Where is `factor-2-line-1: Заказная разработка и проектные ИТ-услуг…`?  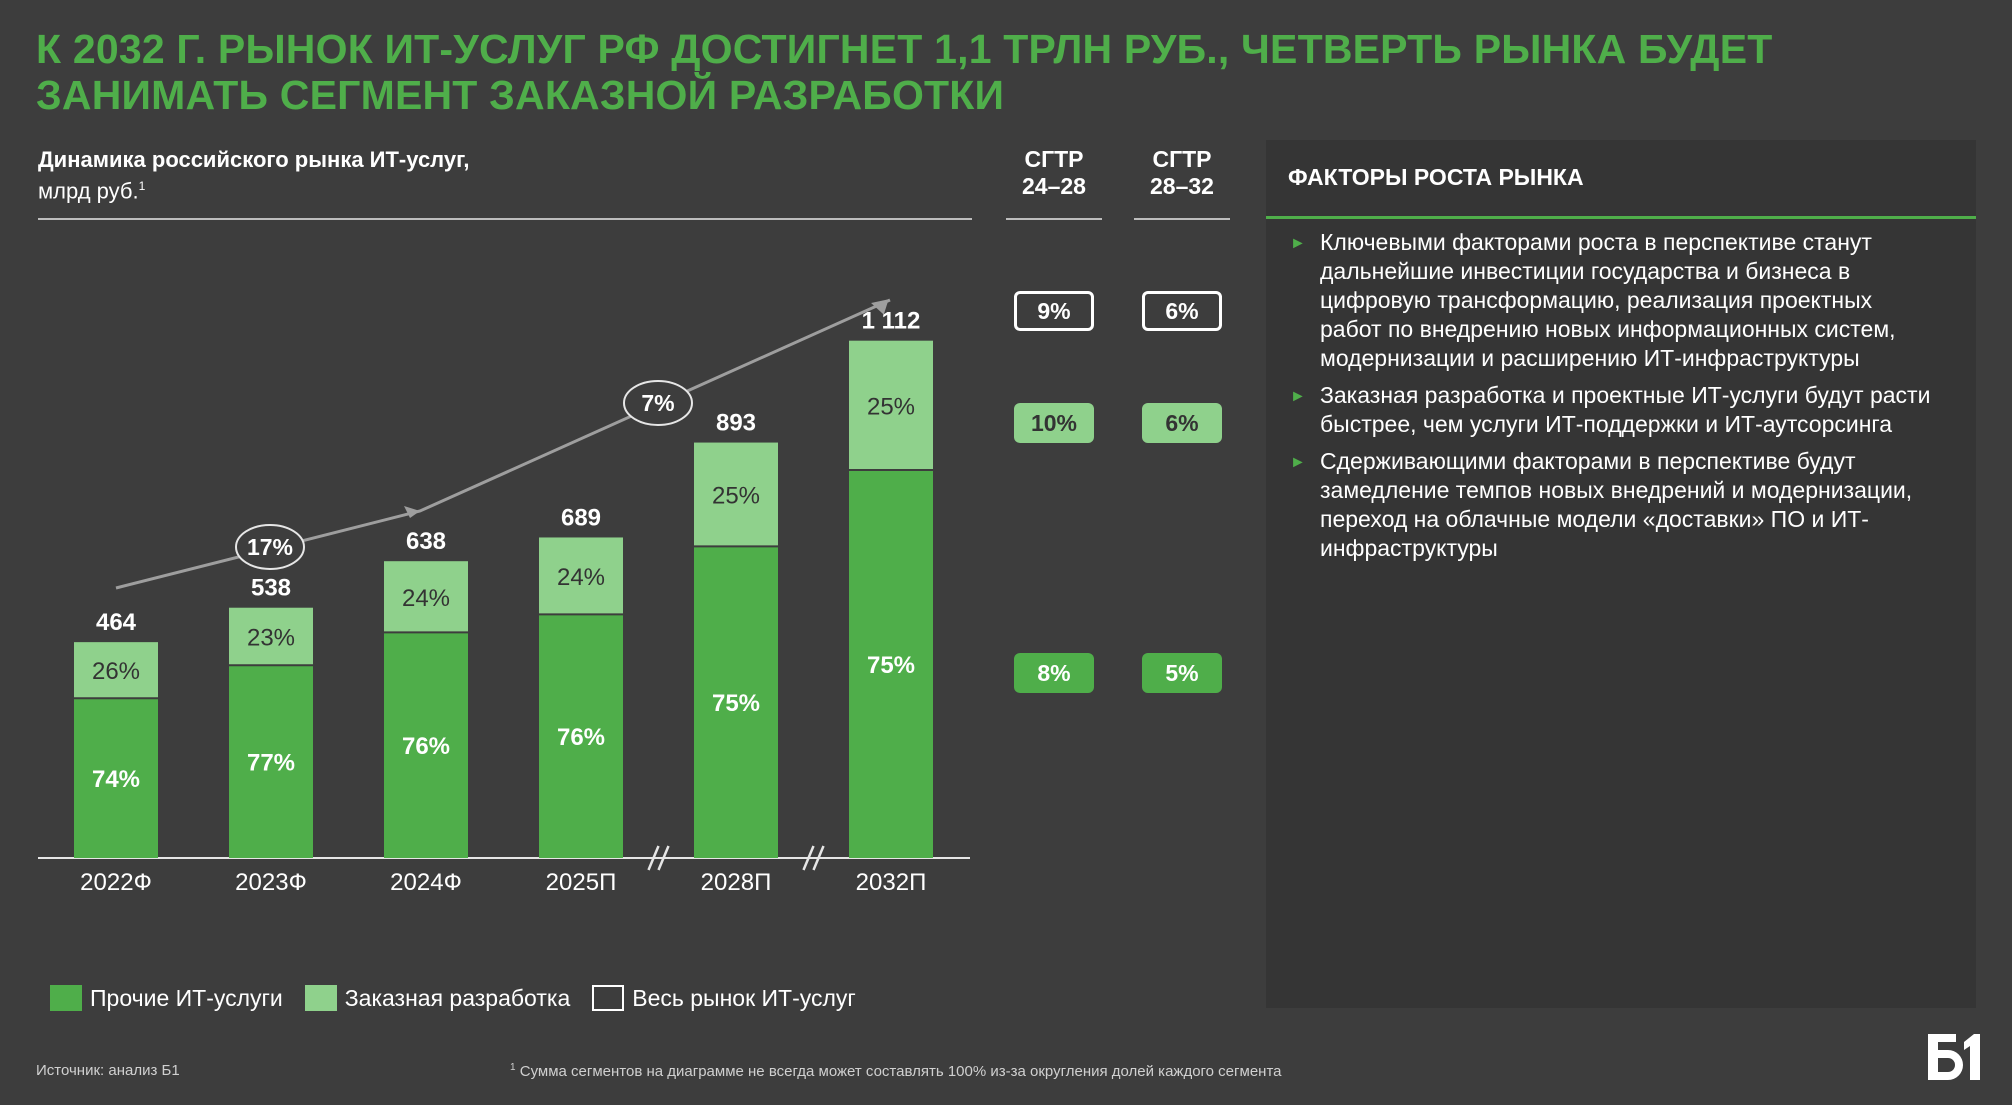 factor-2-line-1: Заказная разработка и проектные ИТ-услуг… is located at coordinates (1625, 395).